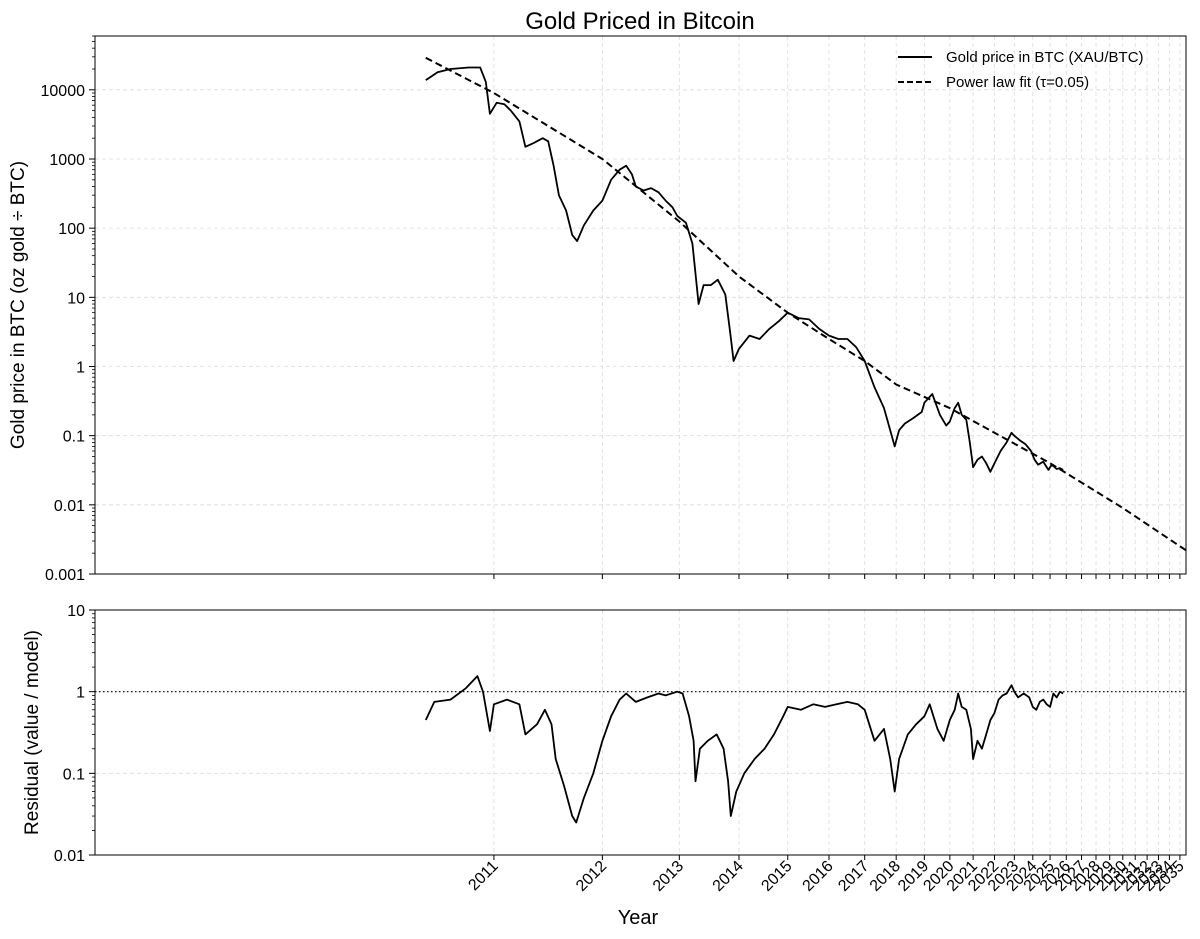 The image size is (1200, 939). I want to click on residual-y-axis-label: Residual (value / model), so click(32, 732).